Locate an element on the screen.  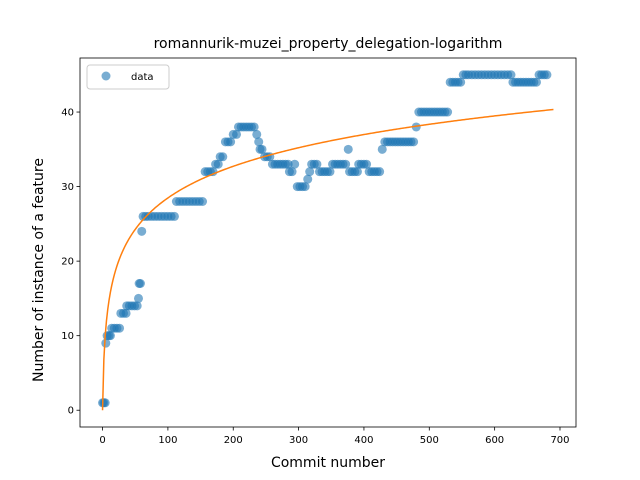
y-tick-label: 40 is located at coordinates (67, 113).